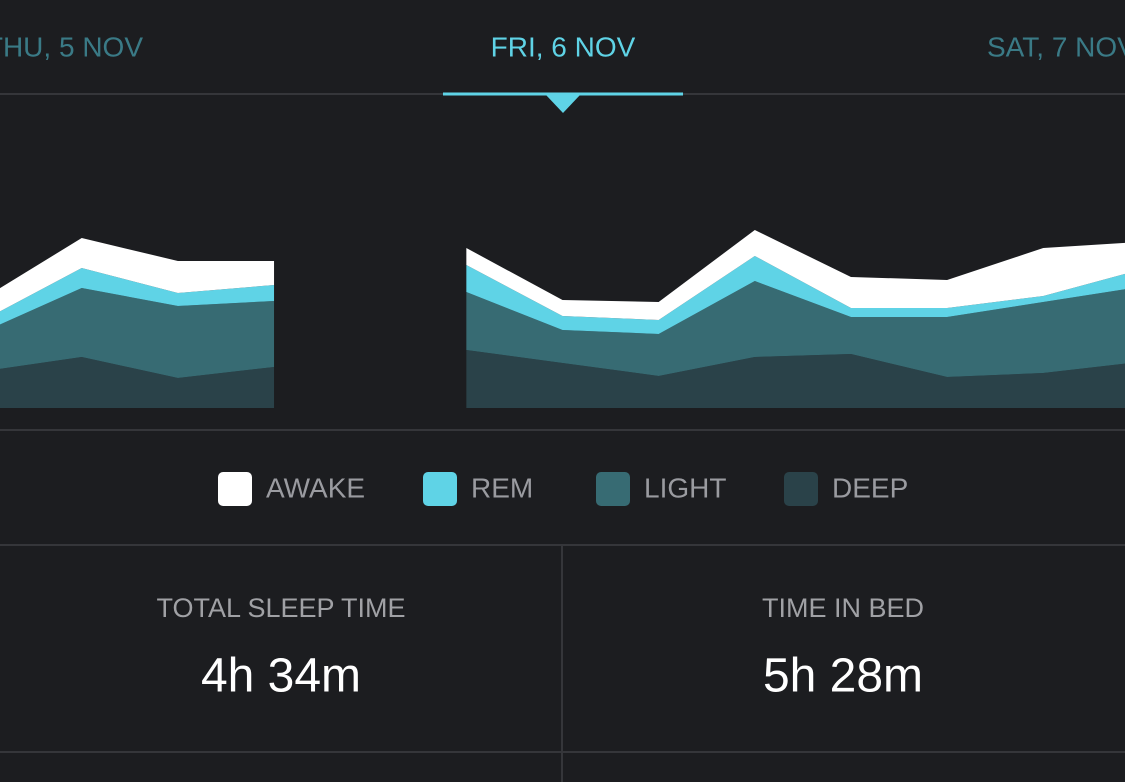 The width and height of the screenshot is (1125, 782). I want to click on legend-label: LIGHT, so click(685, 487).